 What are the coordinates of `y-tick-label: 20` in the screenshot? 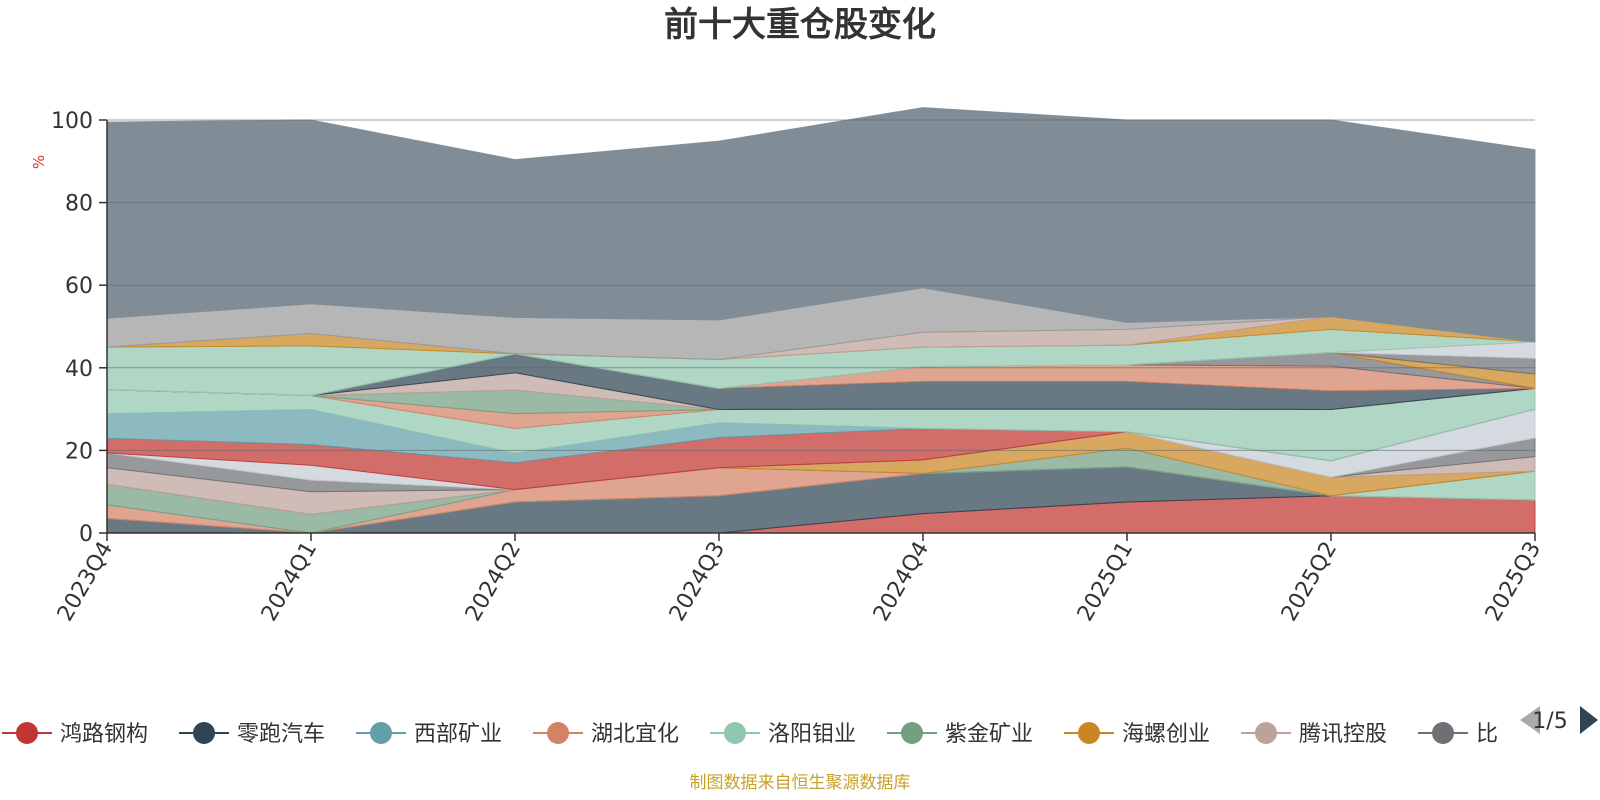 It's located at (79, 451).